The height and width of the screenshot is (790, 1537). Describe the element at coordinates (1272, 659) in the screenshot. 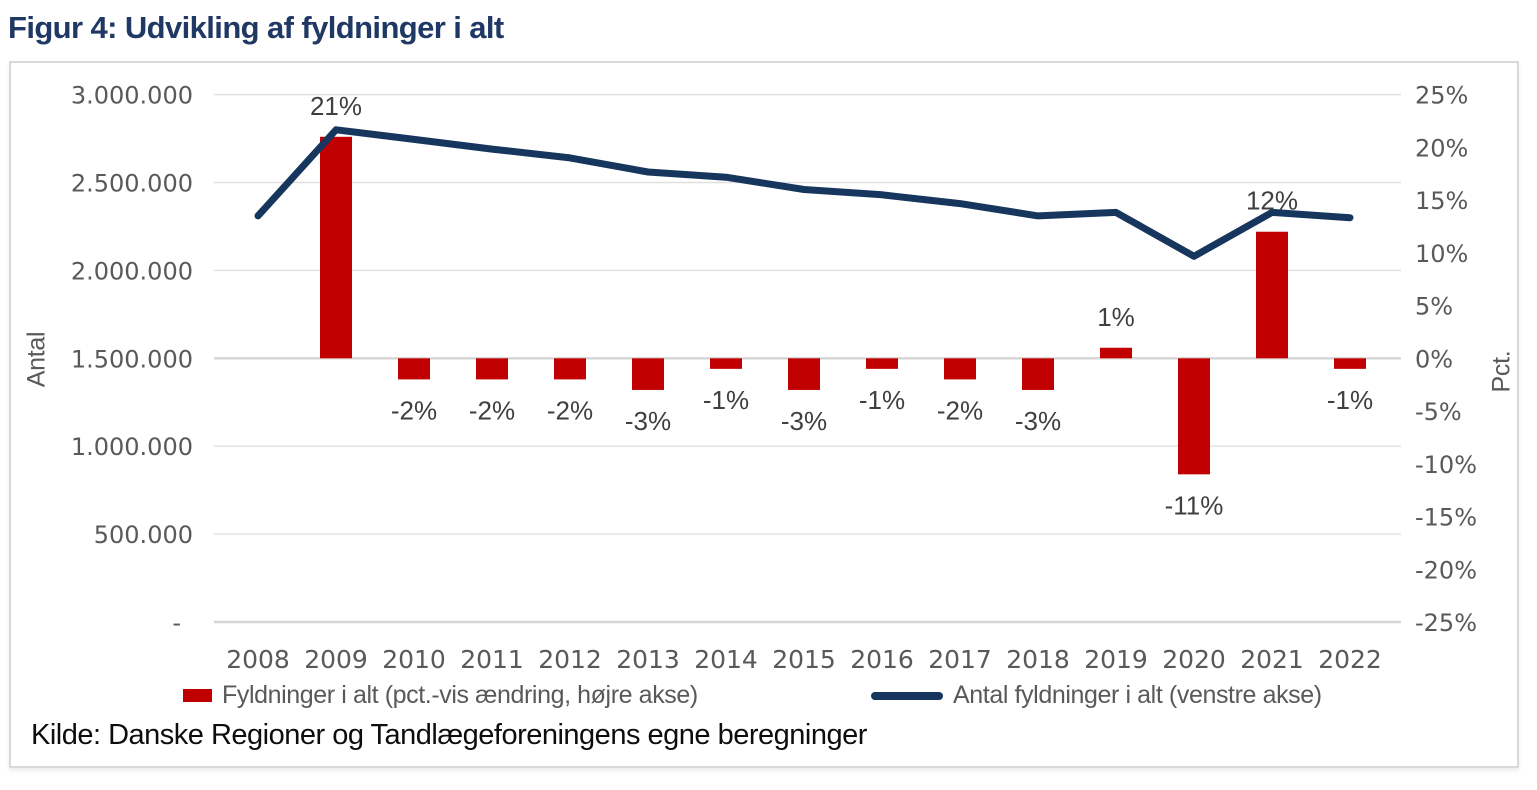

I see `x-axis-tick: 2021` at that location.